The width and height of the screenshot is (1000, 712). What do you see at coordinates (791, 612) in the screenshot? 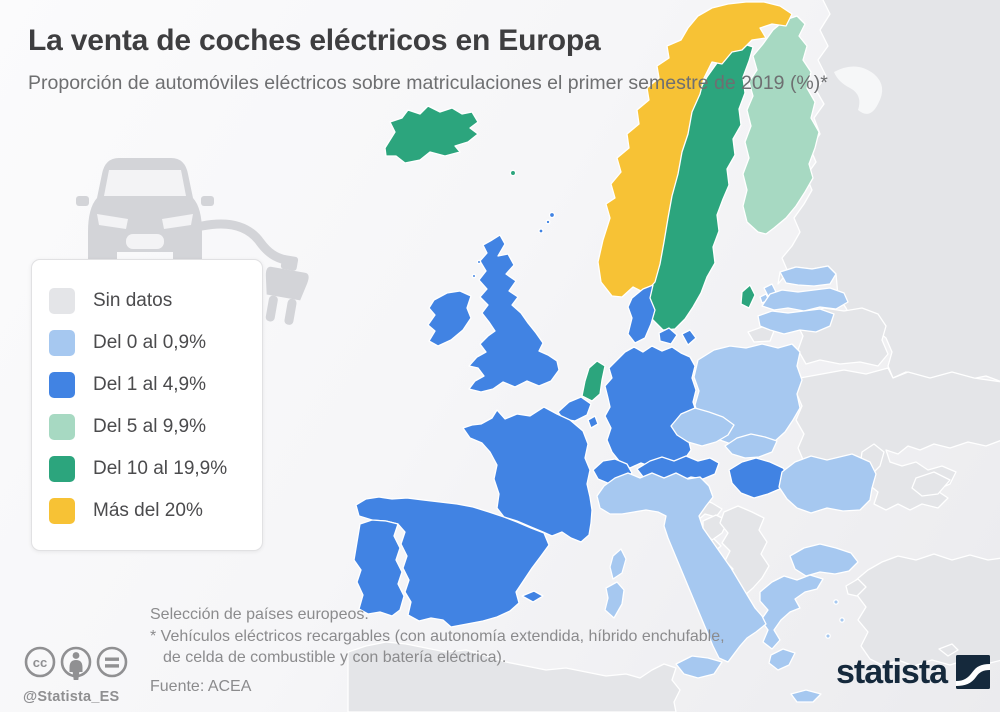
I see `country-greece` at bounding box center [791, 612].